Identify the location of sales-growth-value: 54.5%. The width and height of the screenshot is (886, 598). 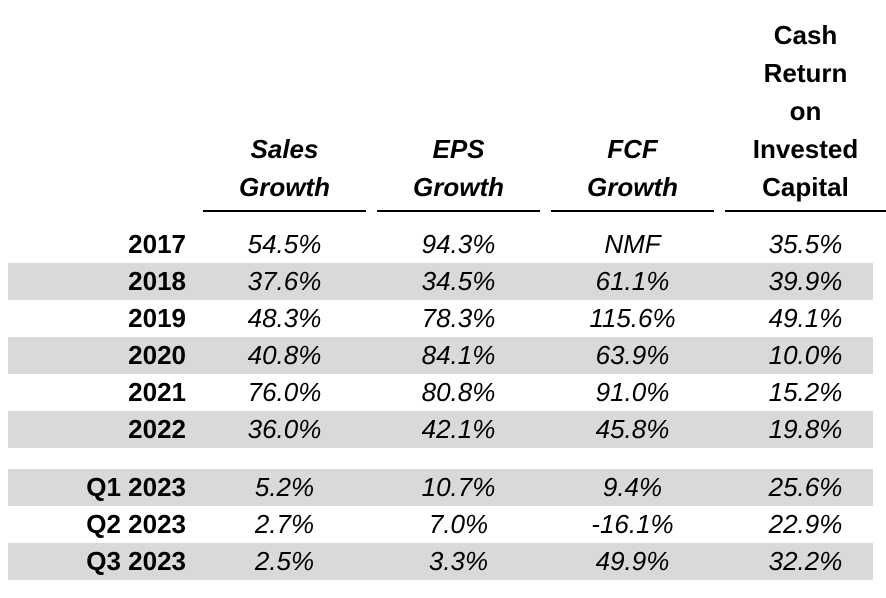
(284, 244).